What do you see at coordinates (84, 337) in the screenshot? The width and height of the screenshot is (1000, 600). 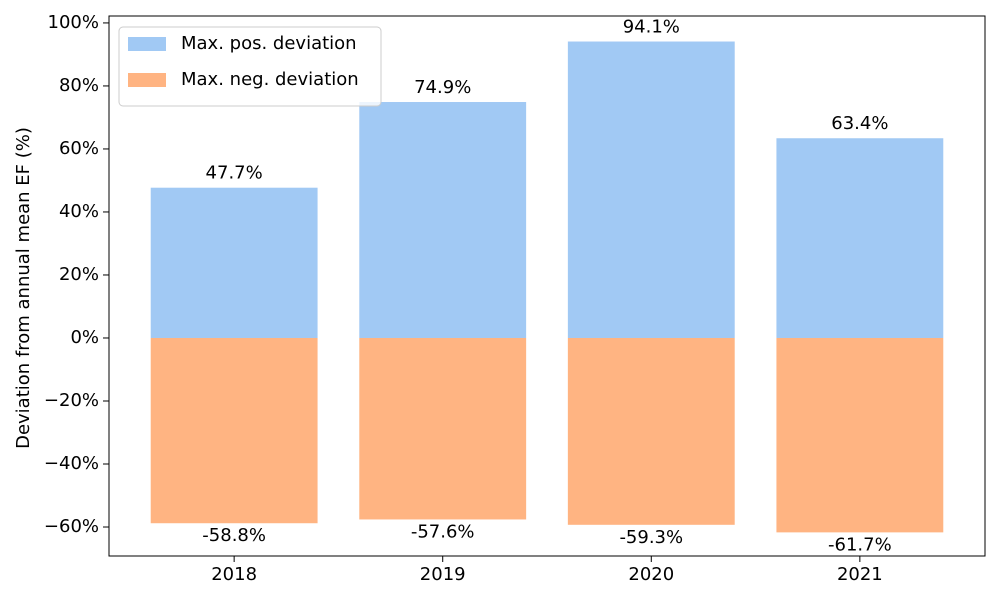 I see `y-tick-label: 0%` at bounding box center [84, 337].